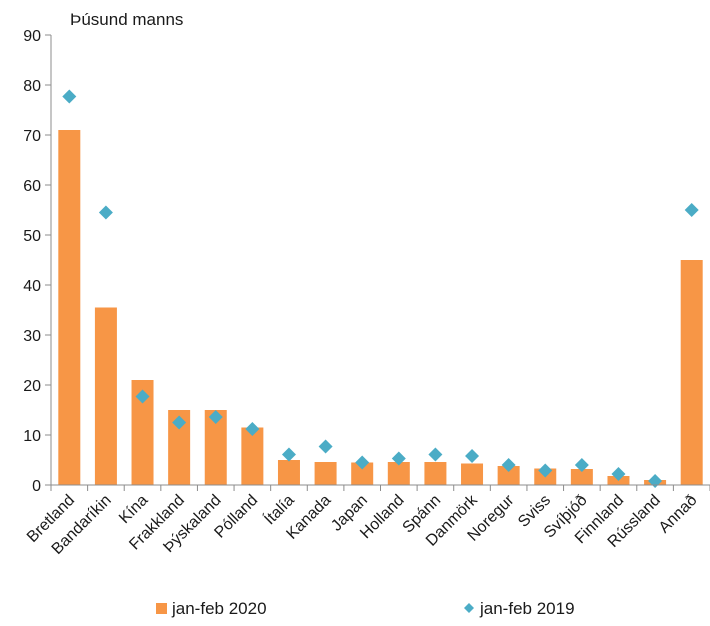 The width and height of the screenshot is (710, 626). Describe the element at coordinates (32, 336) in the screenshot. I see `y-tick-label: 30` at that location.